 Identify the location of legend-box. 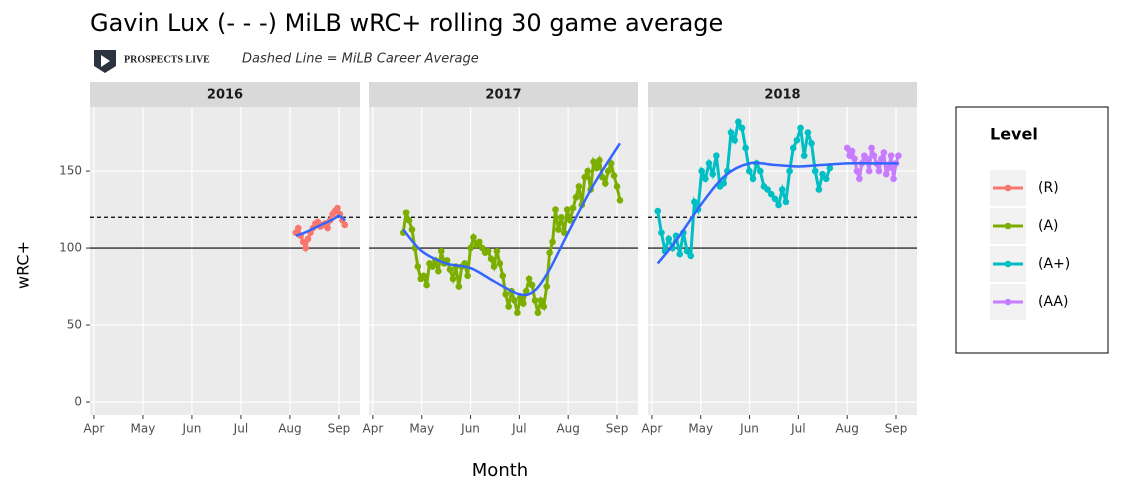
(1032, 230).